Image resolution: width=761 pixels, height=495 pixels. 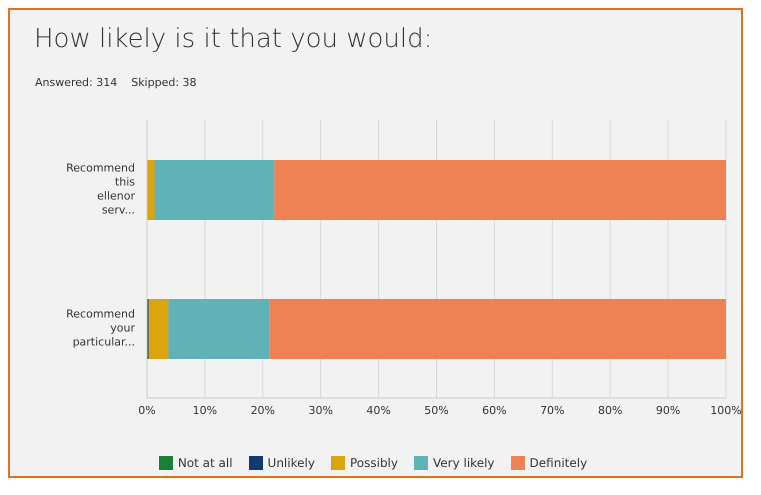 What do you see at coordinates (263, 410) in the screenshot?
I see `x-tick-label: 20%` at bounding box center [263, 410].